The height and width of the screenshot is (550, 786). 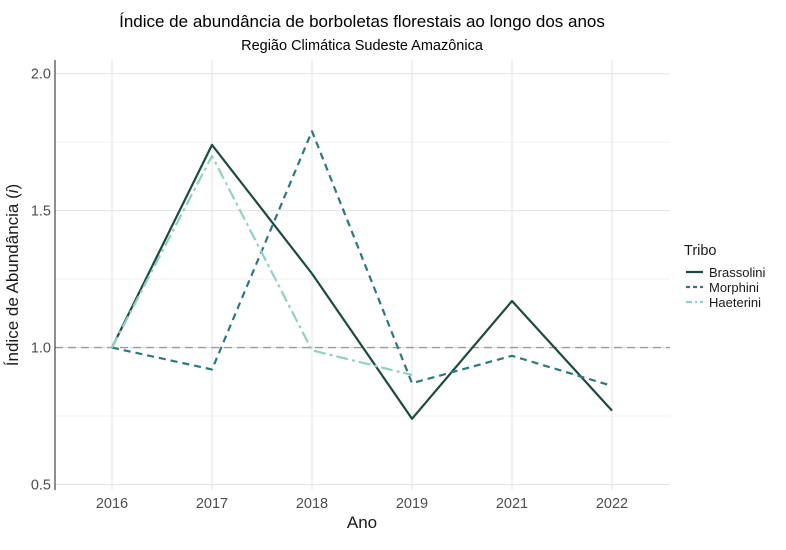 What do you see at coordinates (737, 272) in the screenshot?
I see `legend-label-brassolini: Brassolini` at bounding box center [737, 272].